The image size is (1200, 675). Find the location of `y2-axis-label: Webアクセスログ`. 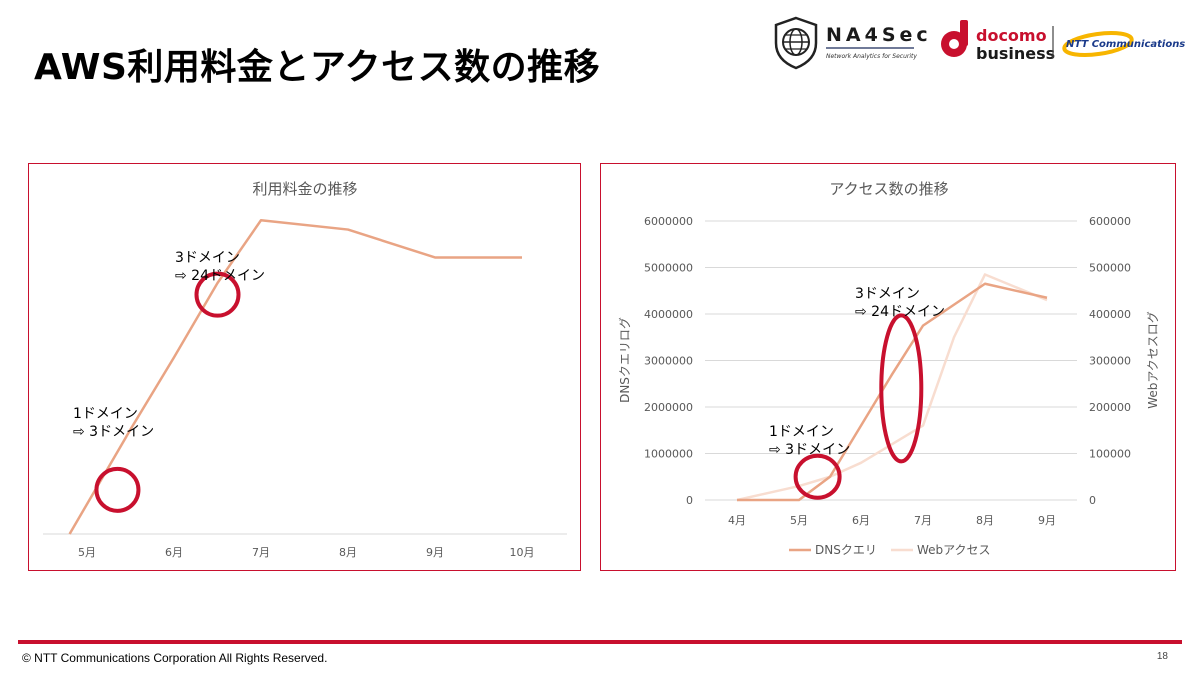

y2-axis-label: Webアクセスログ is located at coordinates (1153, 360).